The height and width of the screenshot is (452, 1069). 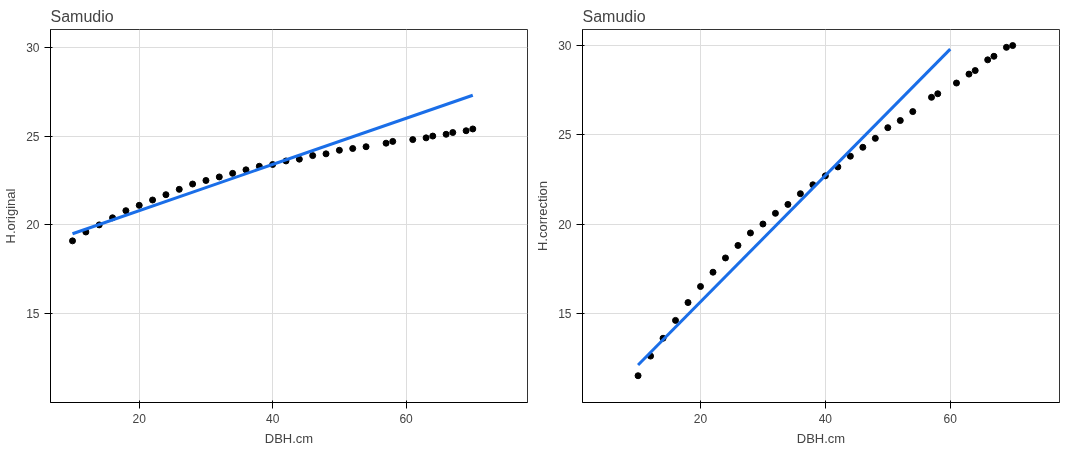 What do you see at coordinates (11, 216) in the screenshot?
I see `y-axis-title: H.original` at bounding box center [11, 216].